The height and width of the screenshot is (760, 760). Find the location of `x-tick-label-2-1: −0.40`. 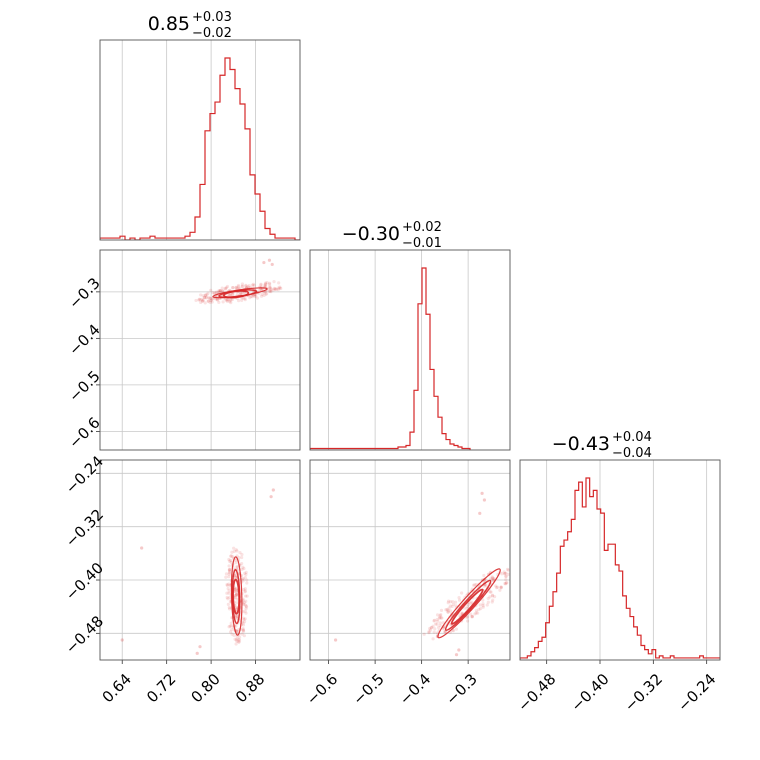

x-tick-label-2-1: −0.40 is located at coordinates (590, 692).